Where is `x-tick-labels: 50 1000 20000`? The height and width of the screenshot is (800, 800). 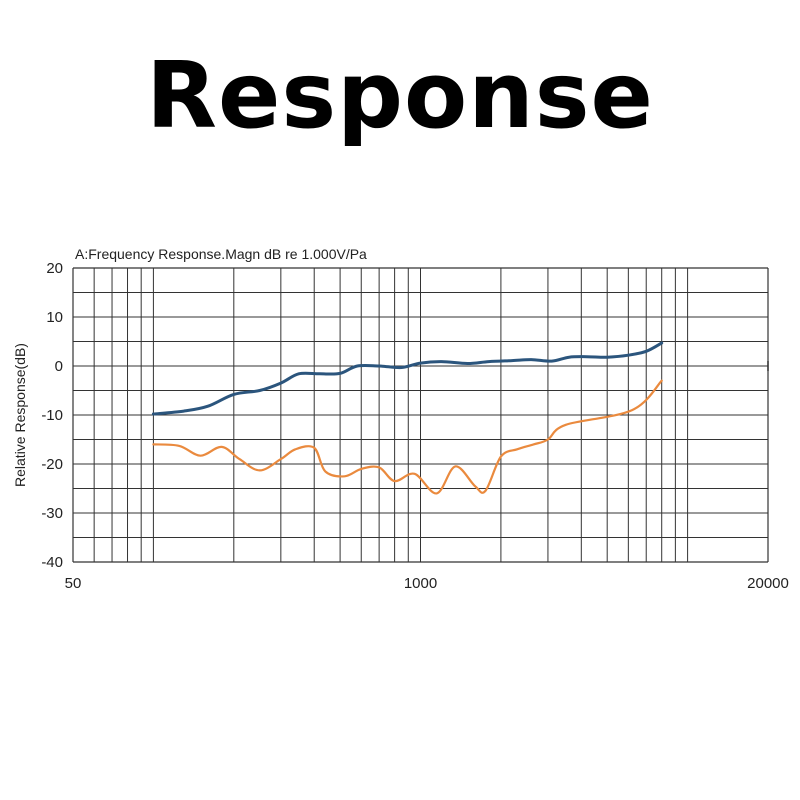
x-tick-labels: 50 1000 20000 is located at coordinates (427, 583).